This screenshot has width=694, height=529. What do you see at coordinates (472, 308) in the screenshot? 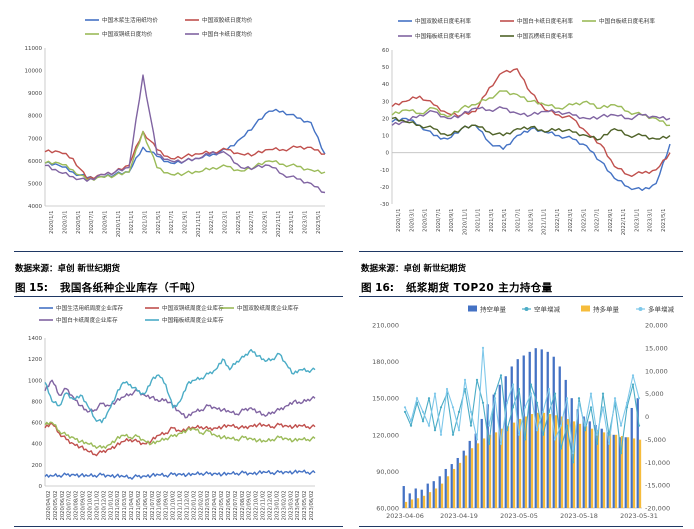
I see `legend-swatch` at bounding box center [472, 308].